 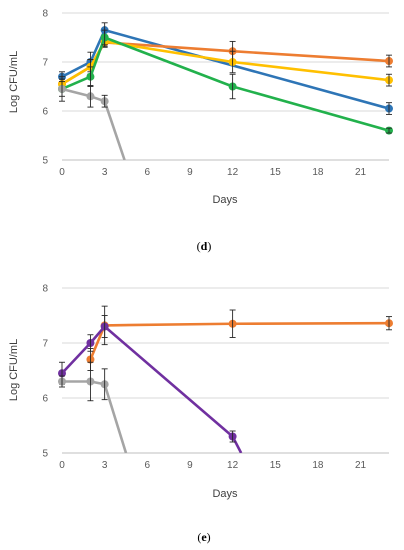 What do you see at coordinates (233, 172) in the screenshot?
I see `panel-d-x-tick-label: 12` at bounding box center [233, 172].